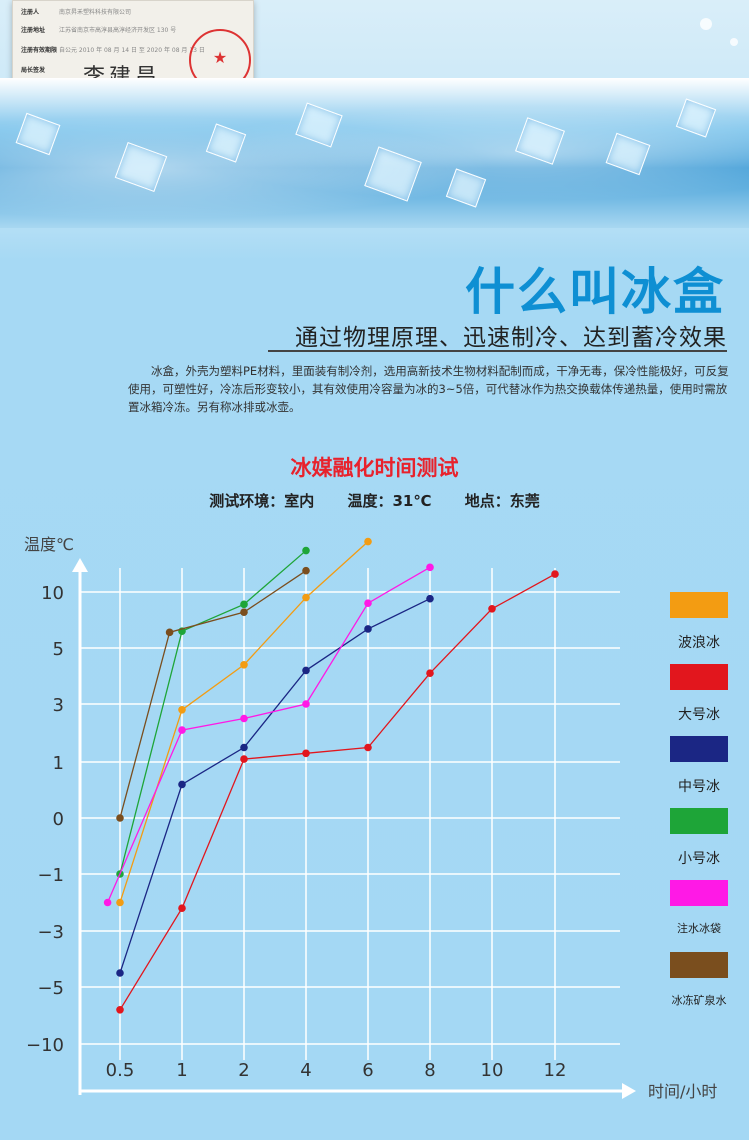  I want to click on x-tick-label: 4, so click(305, 1070).